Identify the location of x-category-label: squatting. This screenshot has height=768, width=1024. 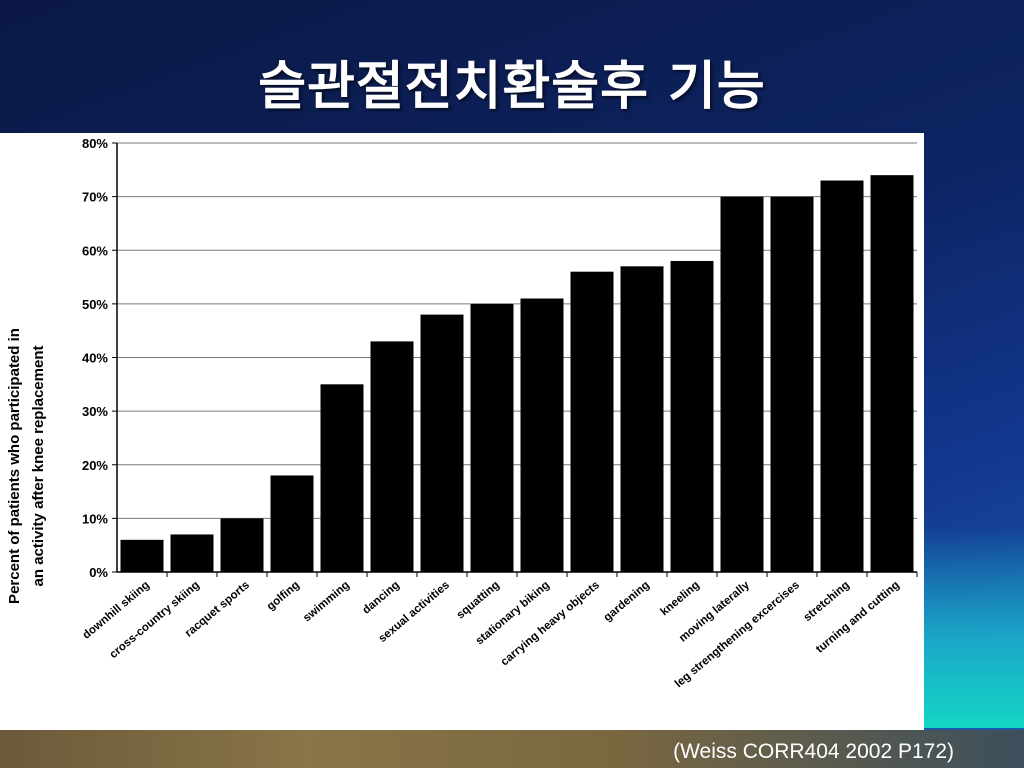
(478, 600).